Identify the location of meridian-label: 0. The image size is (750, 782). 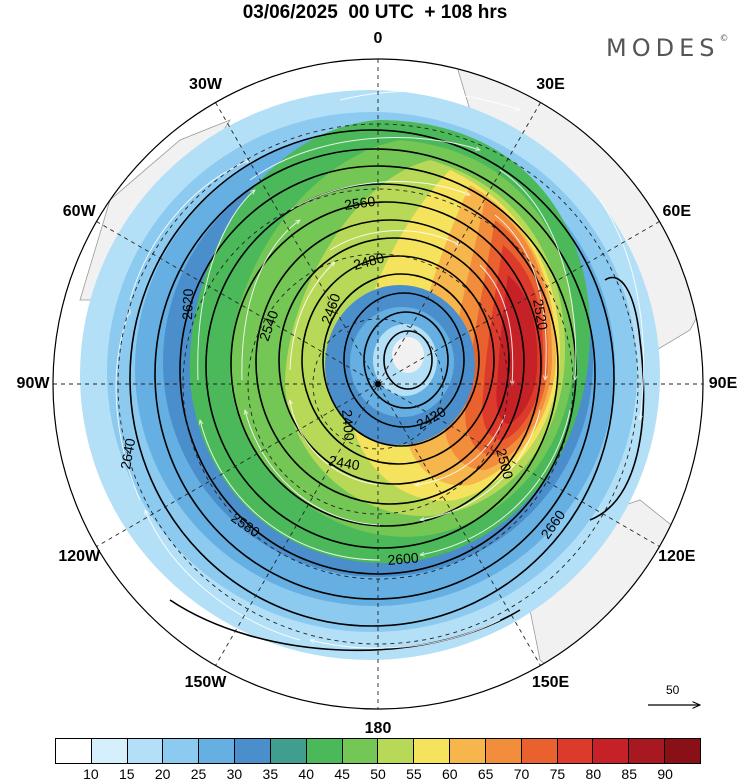
(378, 38).